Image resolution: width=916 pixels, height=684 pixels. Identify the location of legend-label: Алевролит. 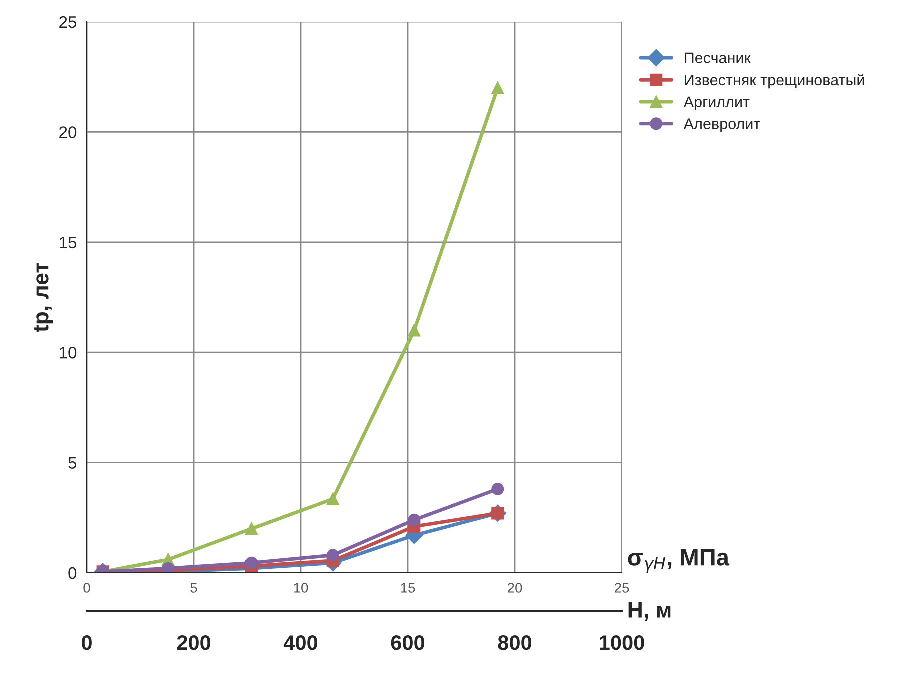
(722, 125).